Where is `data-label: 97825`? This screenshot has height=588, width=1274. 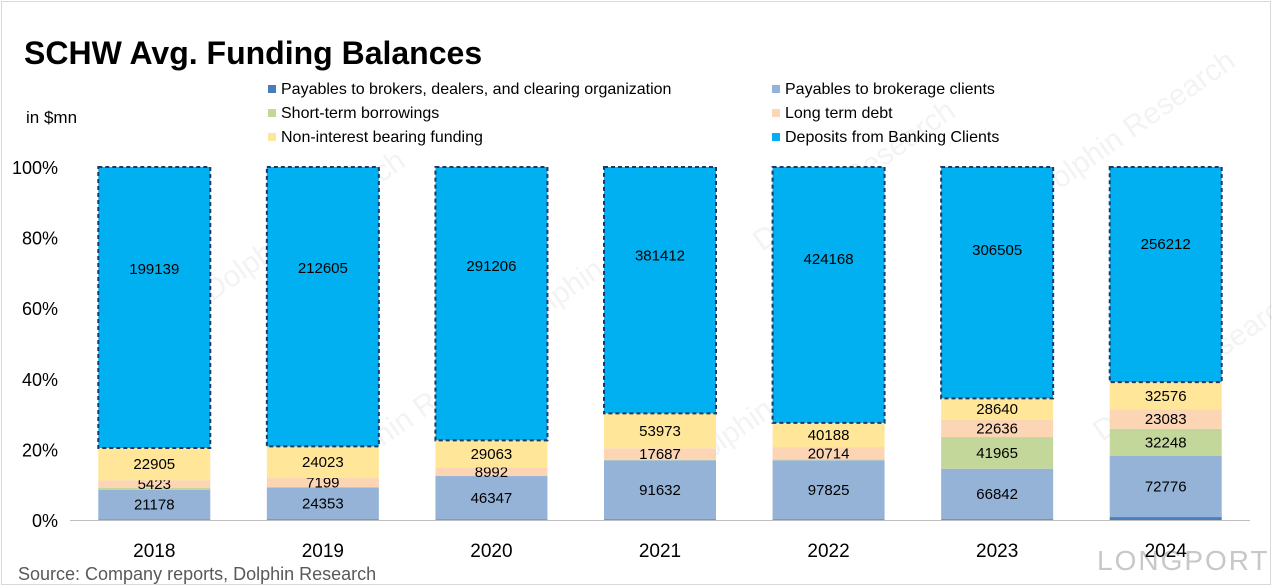 data-label: 97825 is located at coordinates (829, 490).